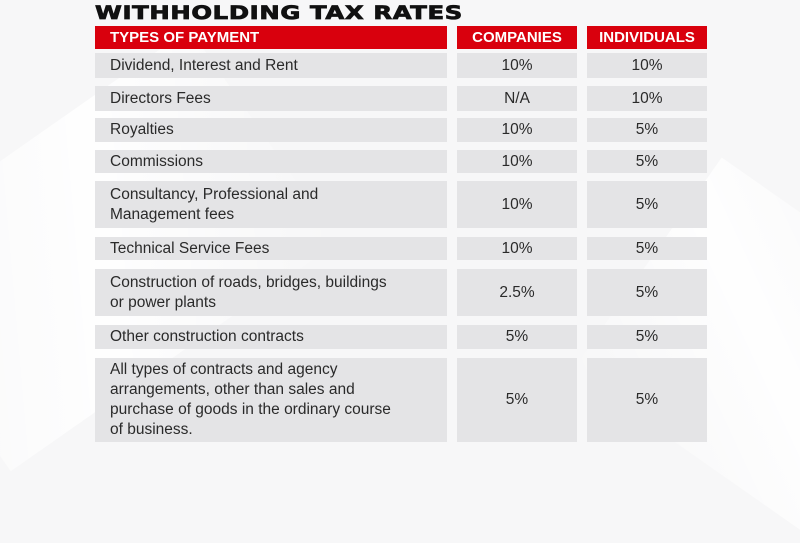 This screenshot has height=543, width=800. I want to click on payment-type-label: Royalties, so click(142, 129).